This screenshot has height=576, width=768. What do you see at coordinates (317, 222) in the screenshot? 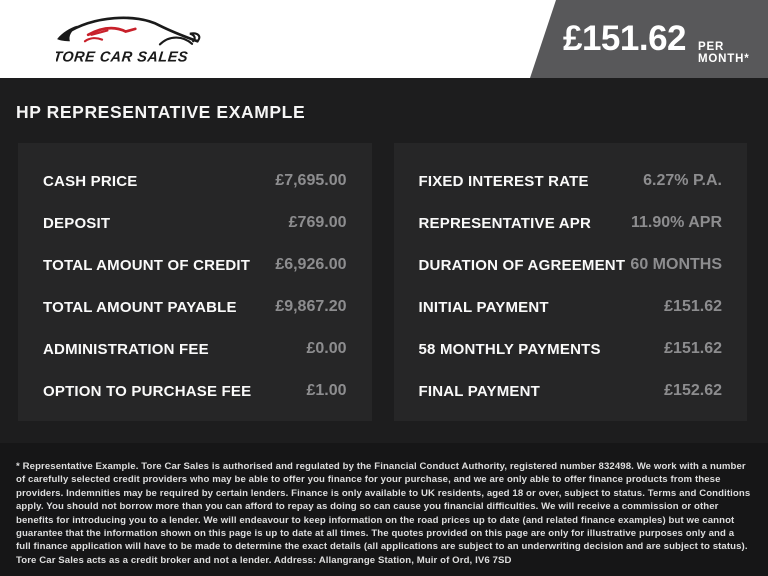
I see `row-value: £769.00` at bounding box center [317, 222].